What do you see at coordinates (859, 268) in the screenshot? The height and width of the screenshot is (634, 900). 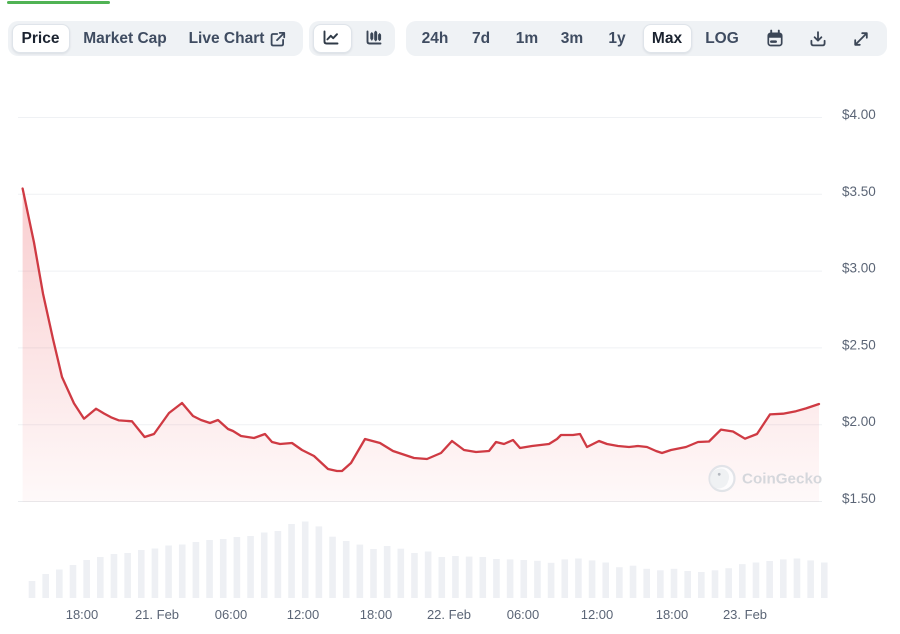 I see `svg-text: $3.00` at bounding box center [859, 268].